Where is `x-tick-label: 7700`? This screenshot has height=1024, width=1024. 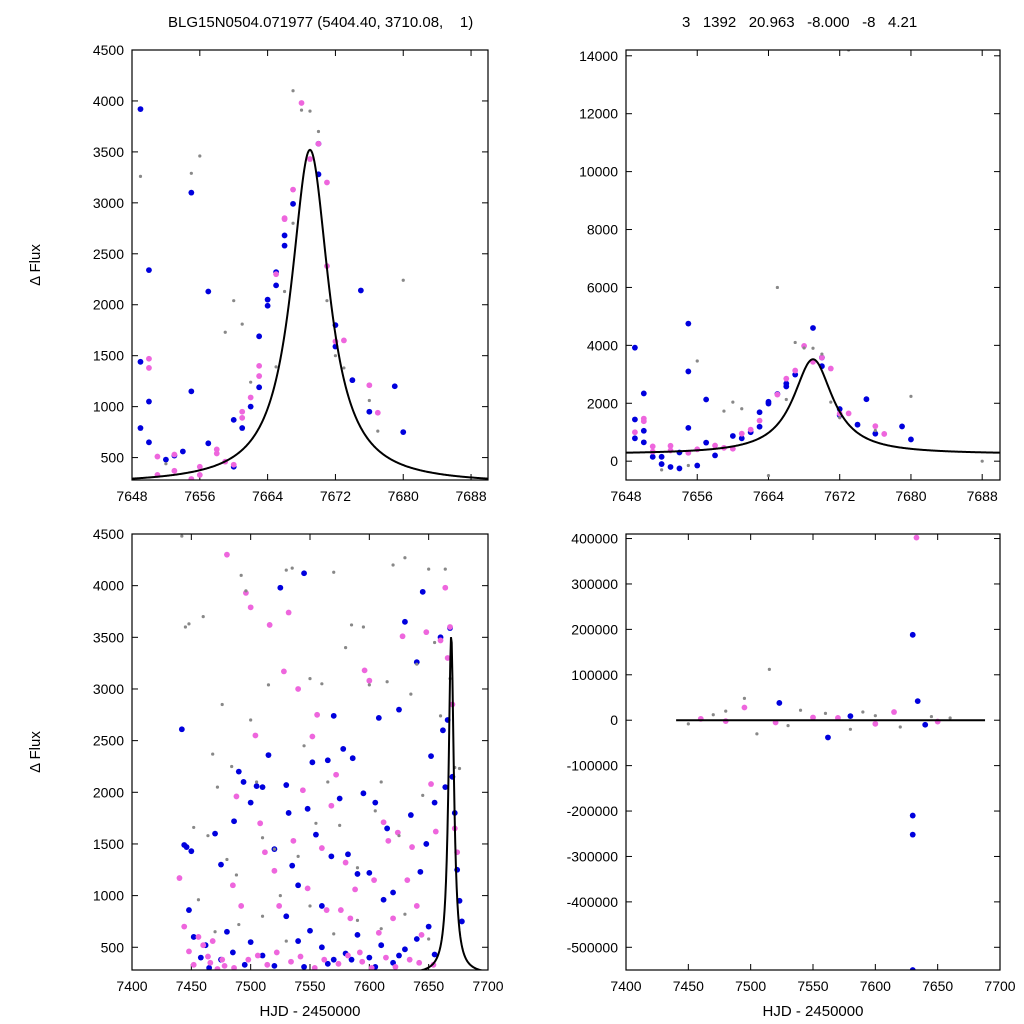
x-tick-label: 7700 is located at coordinates (487, 986).